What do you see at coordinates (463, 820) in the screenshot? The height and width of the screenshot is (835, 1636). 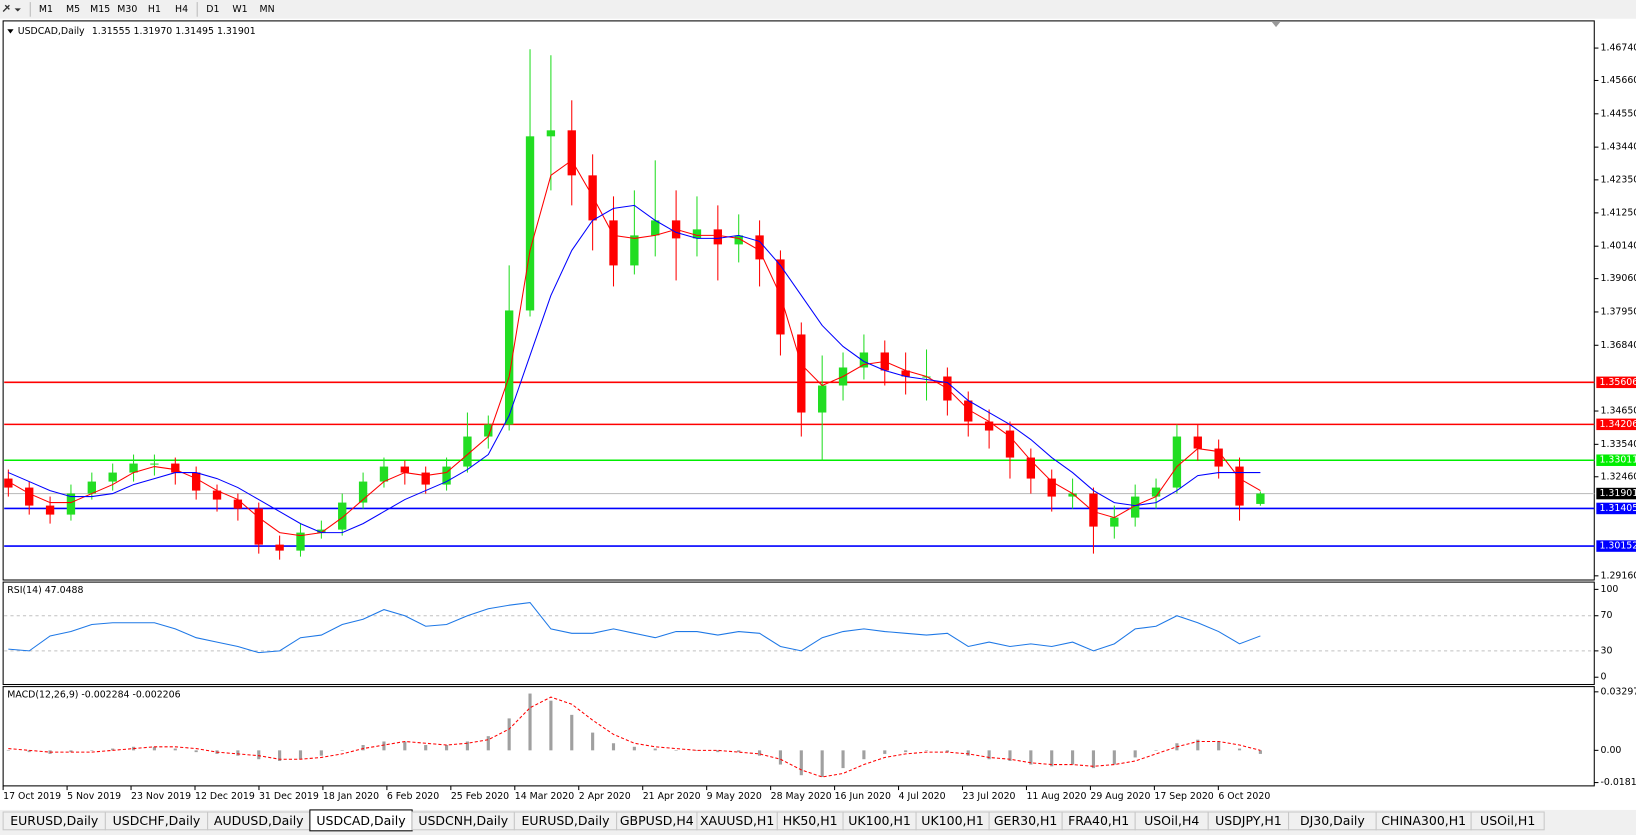 I see `tab-label: USDCNH,Daily` at bounding box center [463, 820].